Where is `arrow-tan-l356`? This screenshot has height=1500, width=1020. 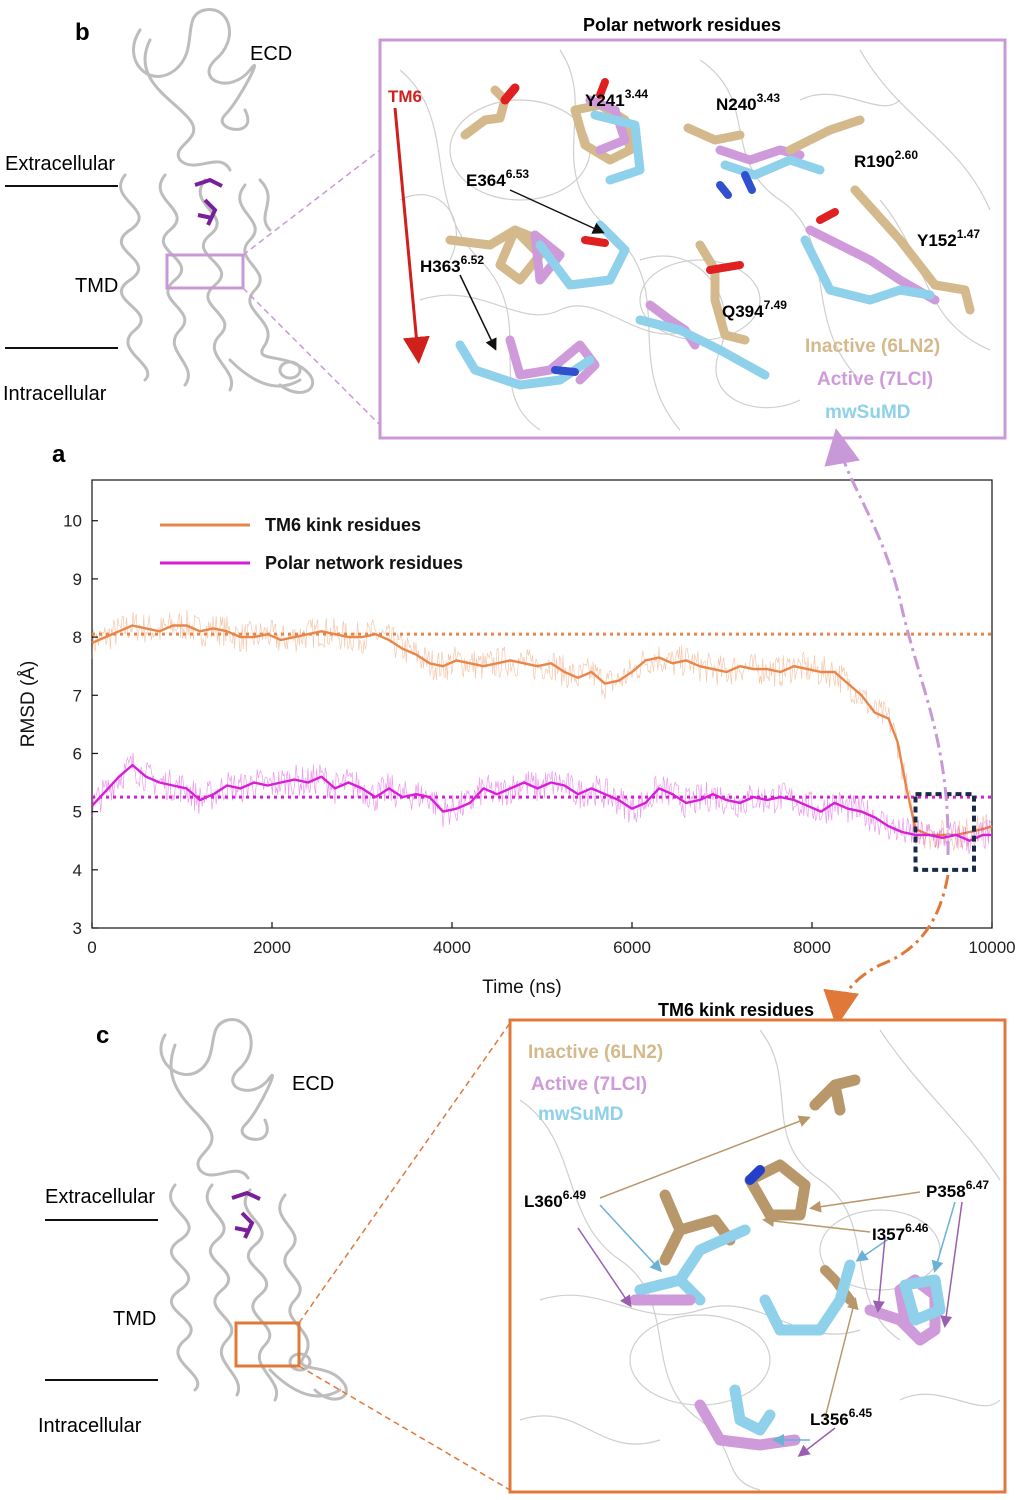 arrow-tan-l356 is located at coordinates (841, 1358).